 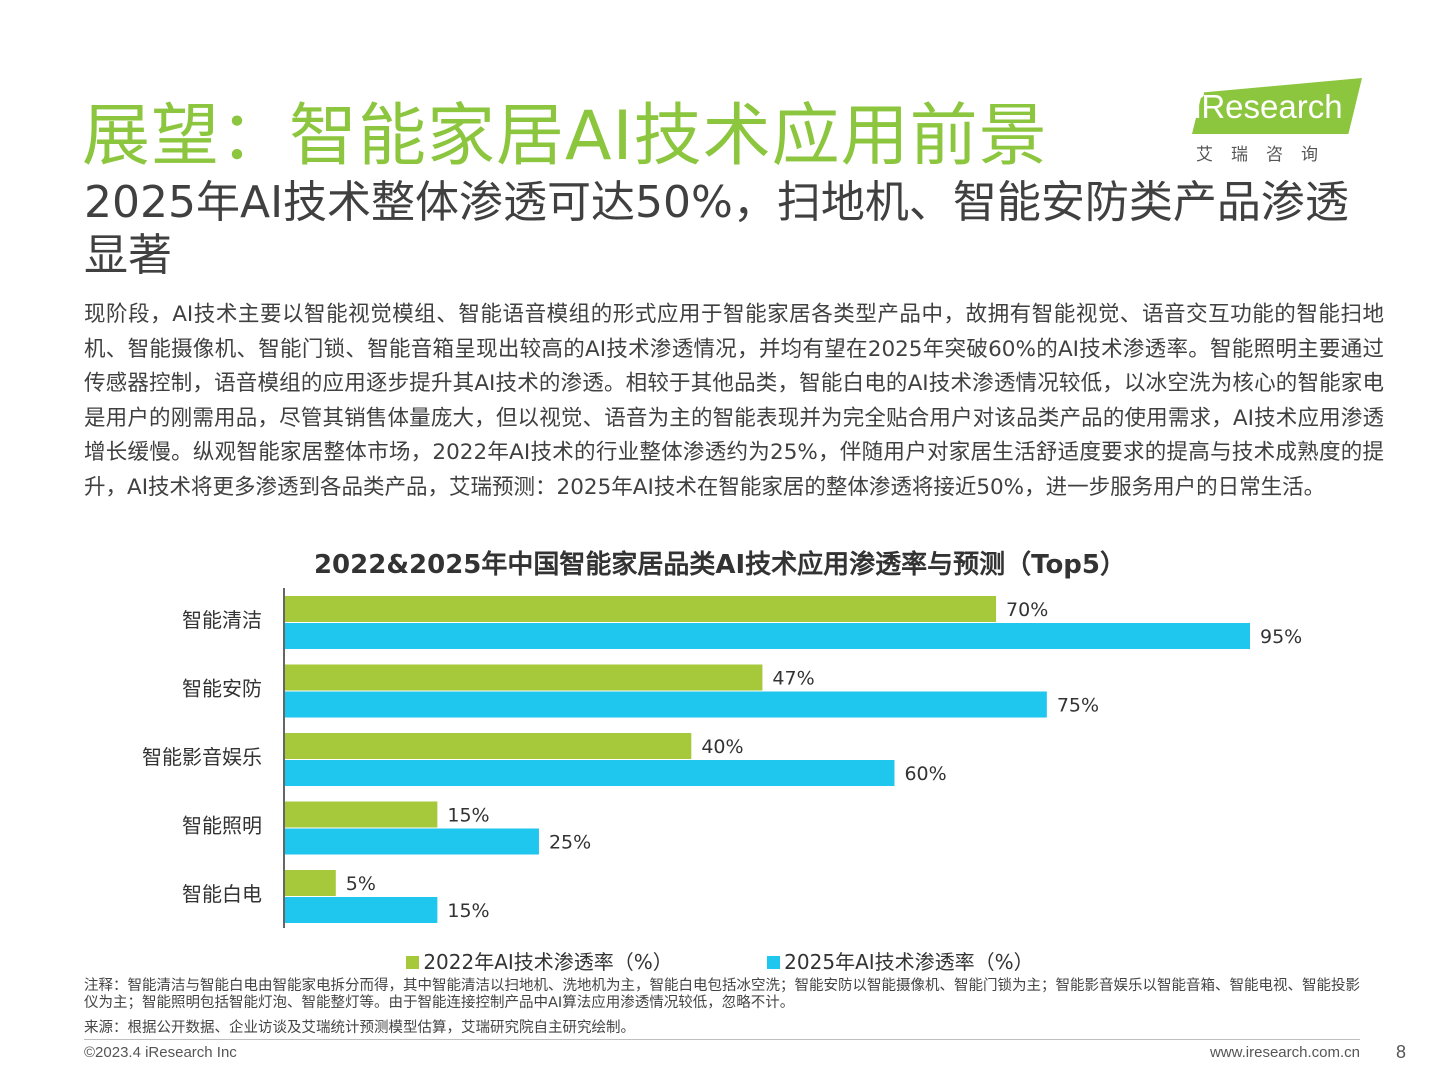 I want to click on data-label: 70%, so click(x=1027, y=610).